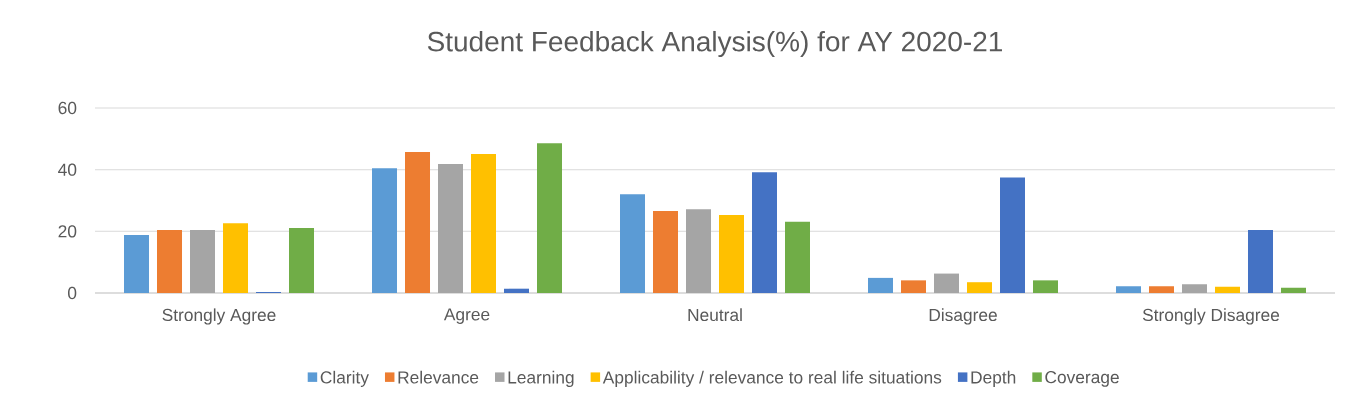 This screenshot has height=412, width=1371. What do you see at coordinates (1211, 316) in the screenshot?
I see `x-tick-label: Strongly Disagree` at bounding box center [1211, 316].